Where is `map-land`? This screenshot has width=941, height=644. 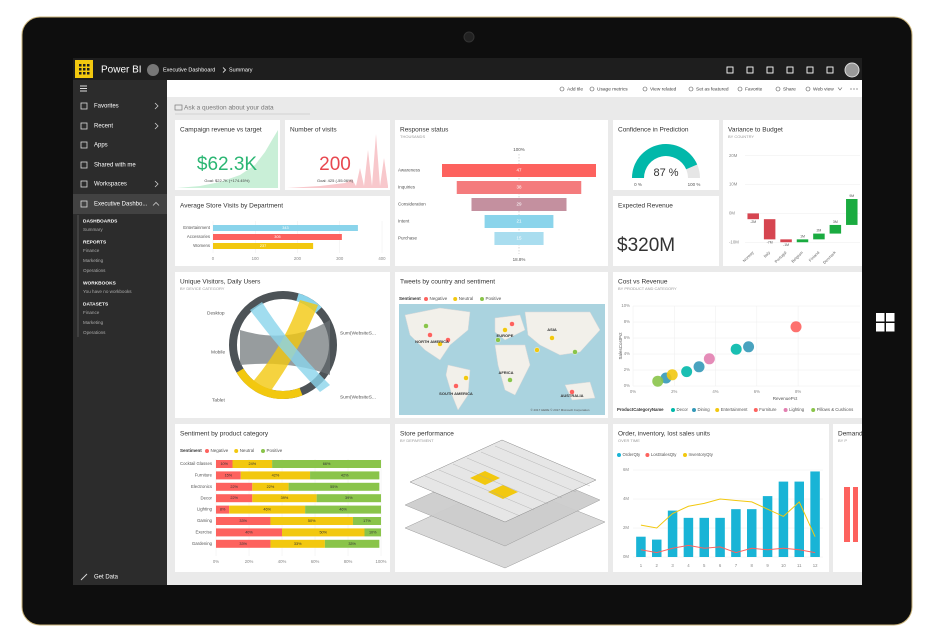
map-land is located at coordinates (580, 391).